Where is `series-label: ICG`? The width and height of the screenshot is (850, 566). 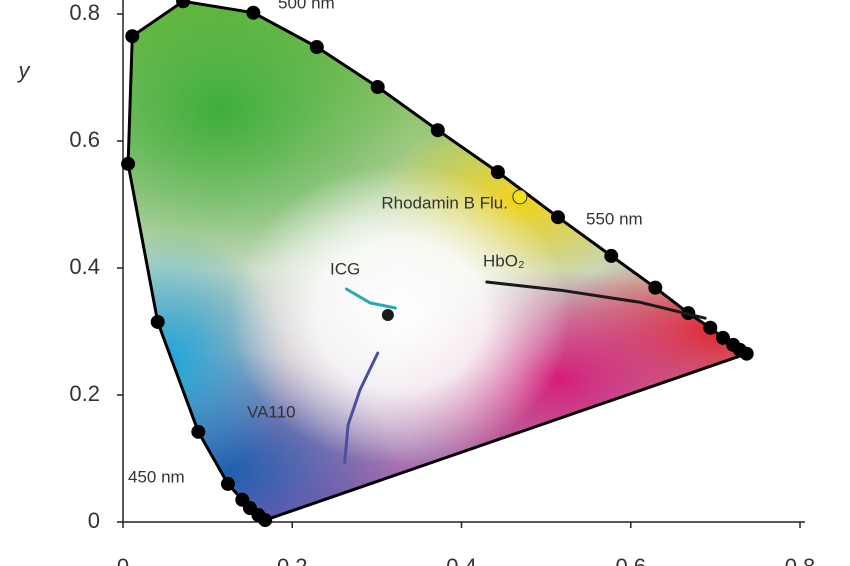
series-label: ICG is located at coordinates (345, 268).